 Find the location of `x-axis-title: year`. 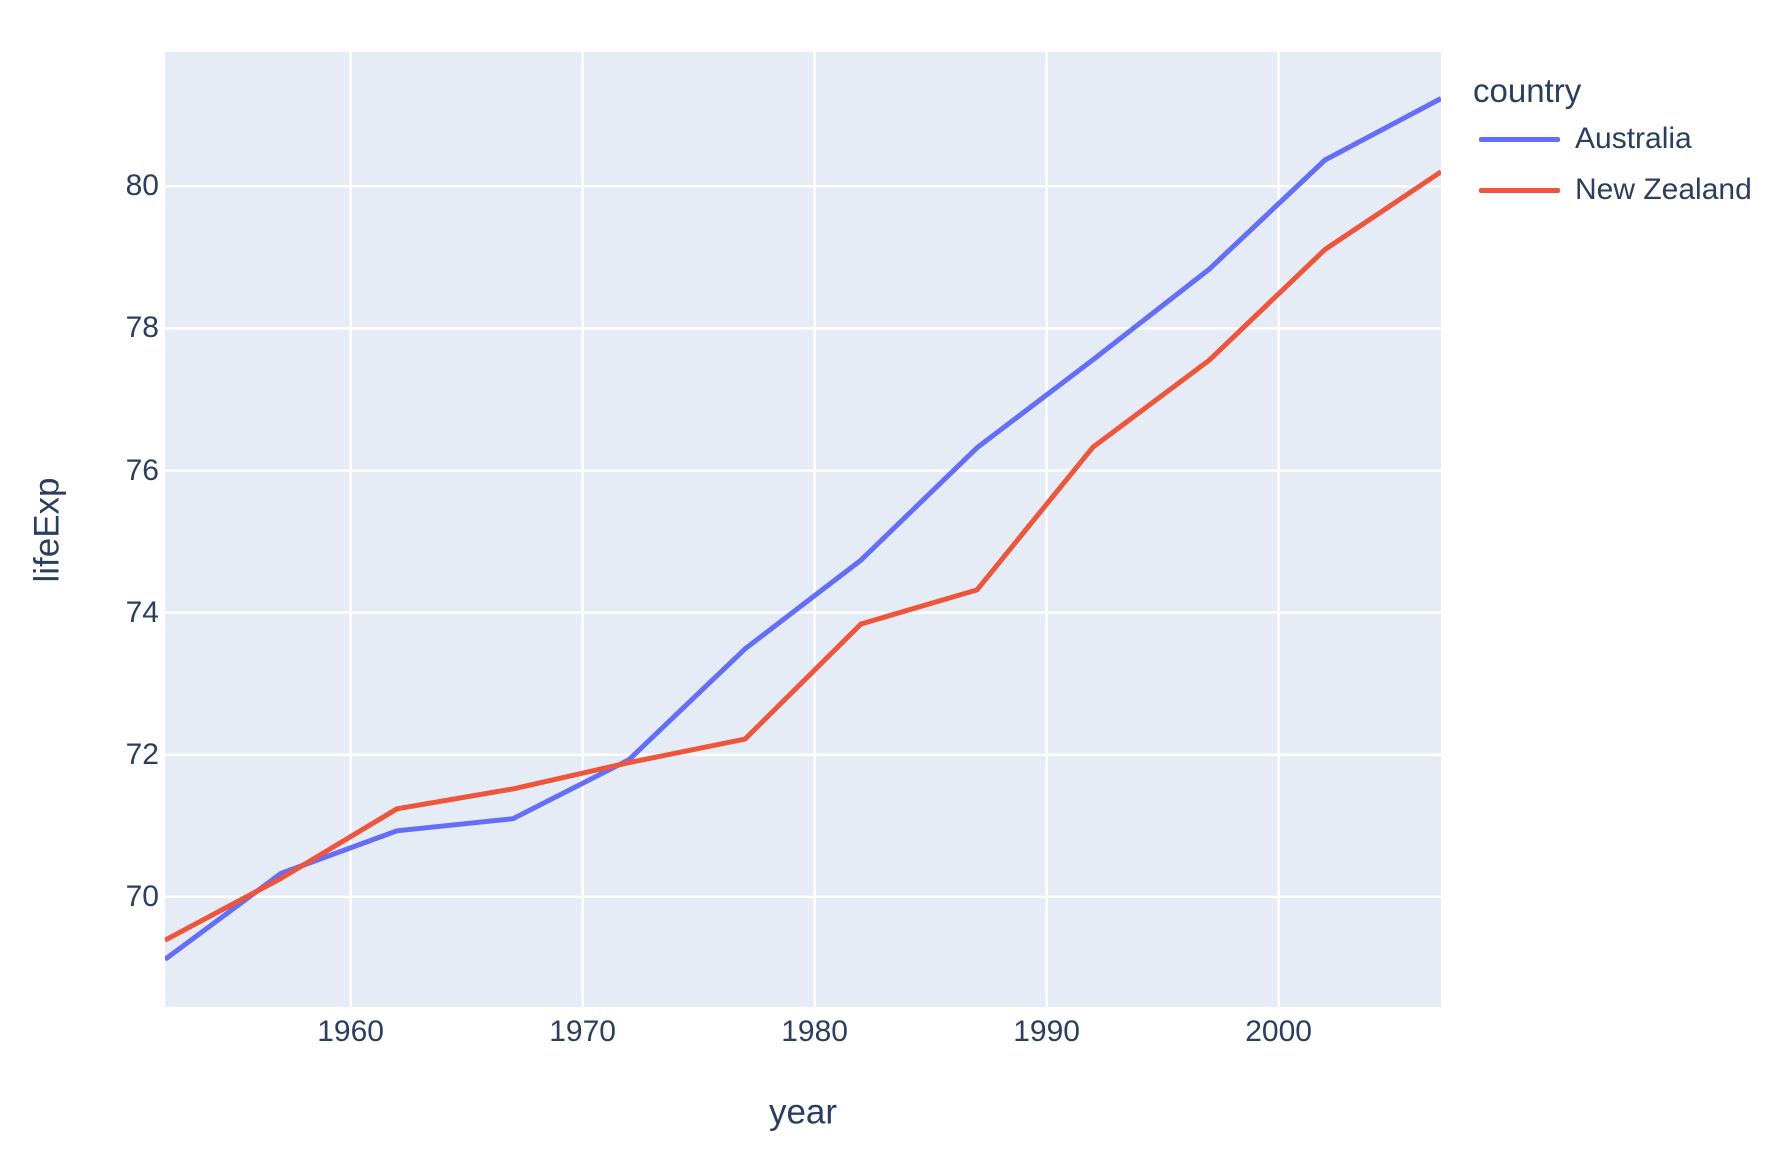

x-axis-title: year is located at coordinates (803, 1112).